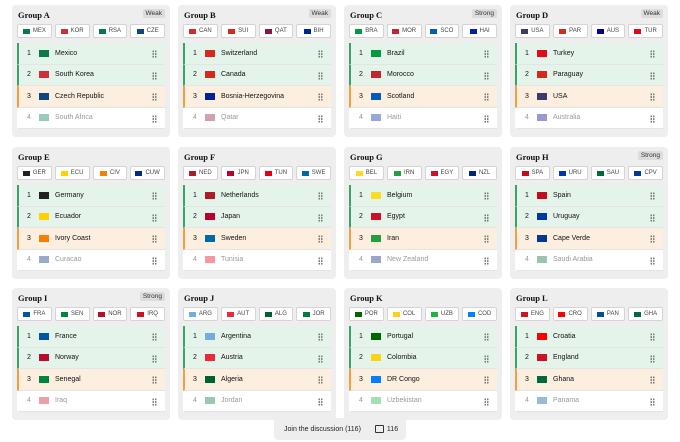  I want to click on team-chip: NOR, so click(110, 314).